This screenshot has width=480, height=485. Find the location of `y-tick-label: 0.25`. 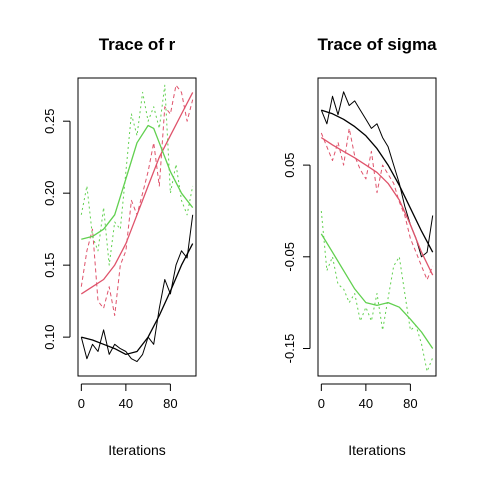

y-tick-label: 0.25 is located at coordinates (49, 121).